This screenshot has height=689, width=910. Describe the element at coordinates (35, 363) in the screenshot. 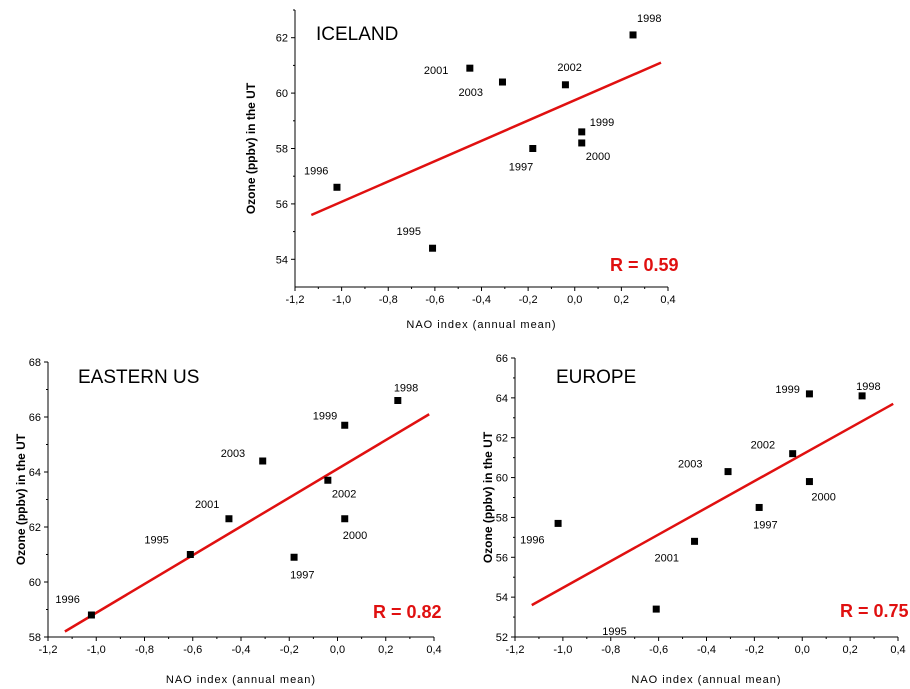

I see `y-tick-label: 68` at that location.